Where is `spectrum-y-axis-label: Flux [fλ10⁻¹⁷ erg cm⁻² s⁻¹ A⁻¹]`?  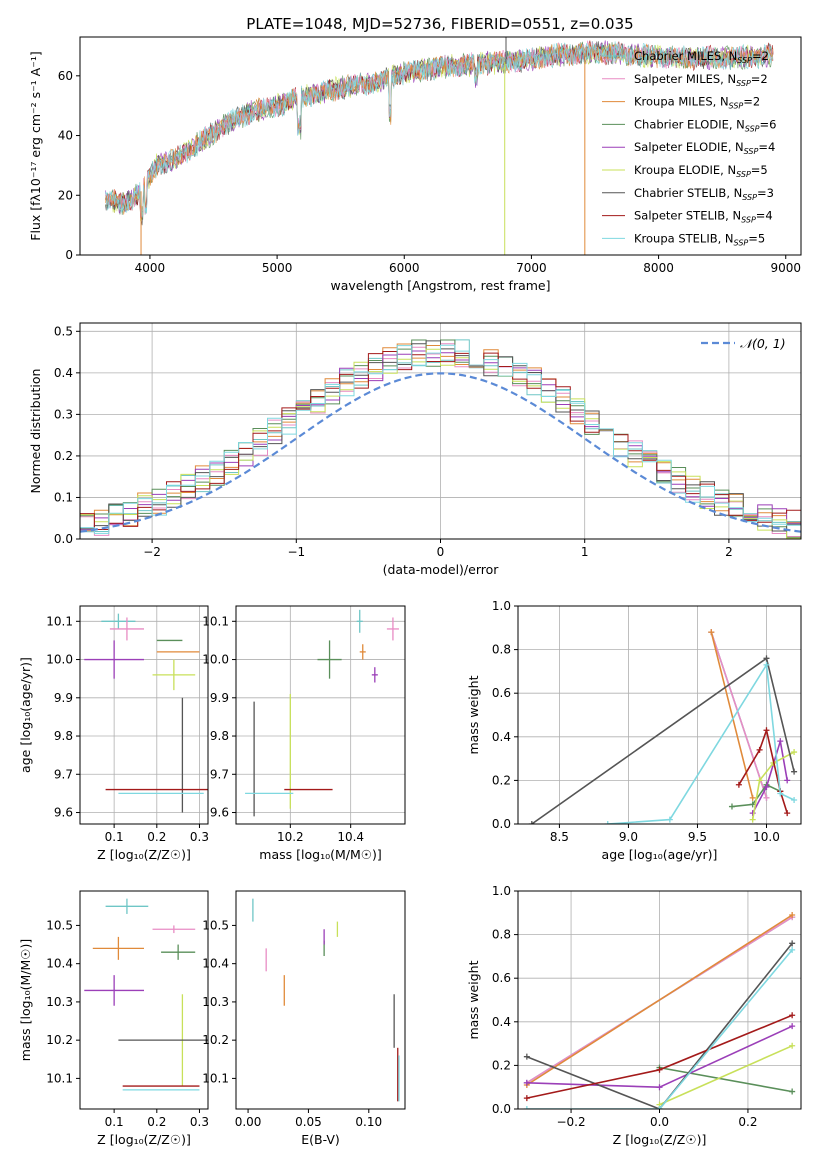
spectrum-y-axis-label: Flux [fλ10⁻¹⁷ erg cm⁻² s⁻¹ A⁻¹] is located at coordinates (35, 145).